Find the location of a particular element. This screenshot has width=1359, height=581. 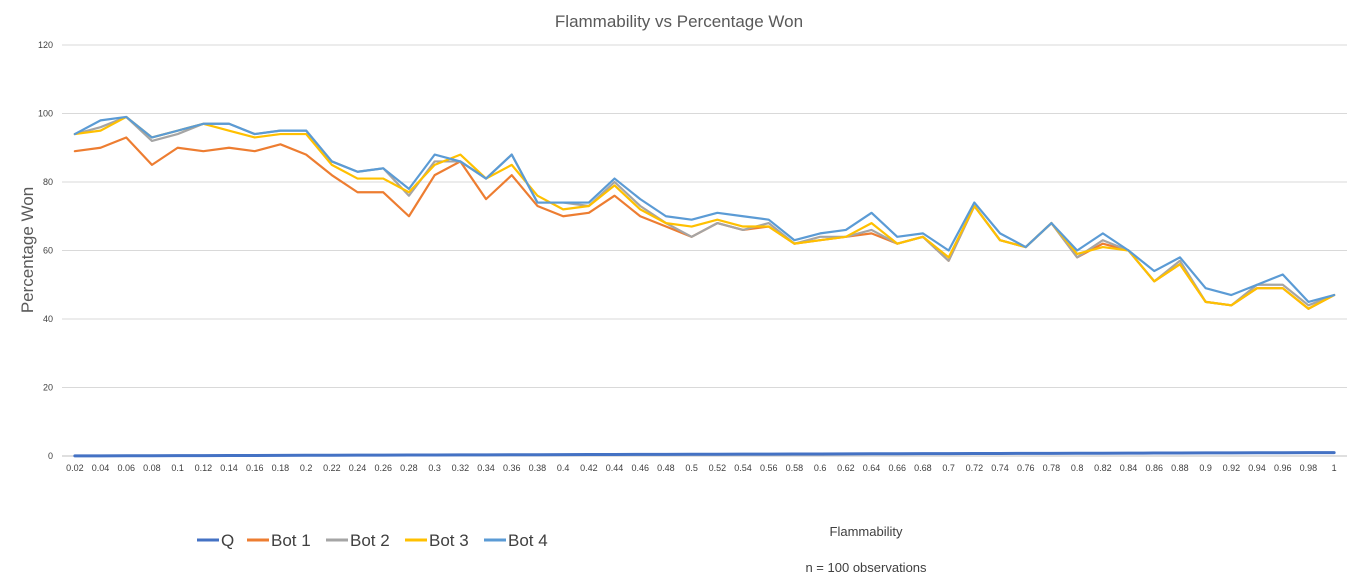

y-tick-label: 40 is located at coordinates (48, 319).